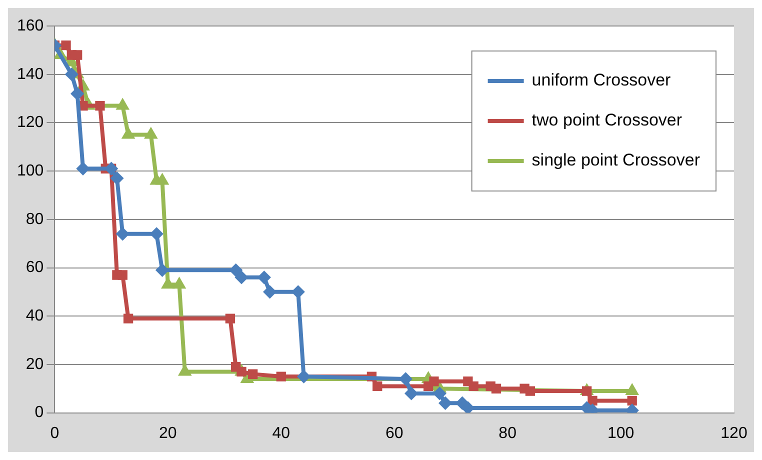  Describe the element at coordinates (55, 433) in the screenshot. I see `x-tick-label: 0` at that location.